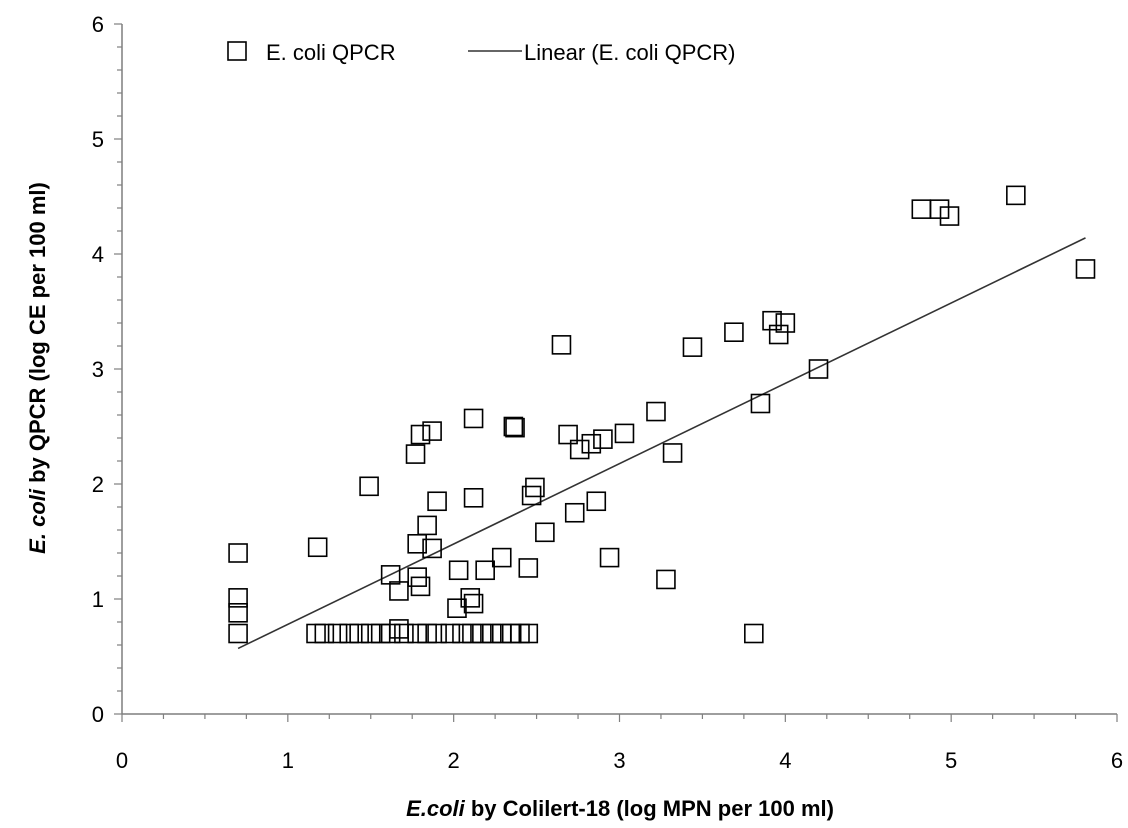 The image size is (1128, 828). What do you see at coordinates (122, 760) in the screenshot?
I see `x-tick-label: 0` at bounding box center [122, 760].